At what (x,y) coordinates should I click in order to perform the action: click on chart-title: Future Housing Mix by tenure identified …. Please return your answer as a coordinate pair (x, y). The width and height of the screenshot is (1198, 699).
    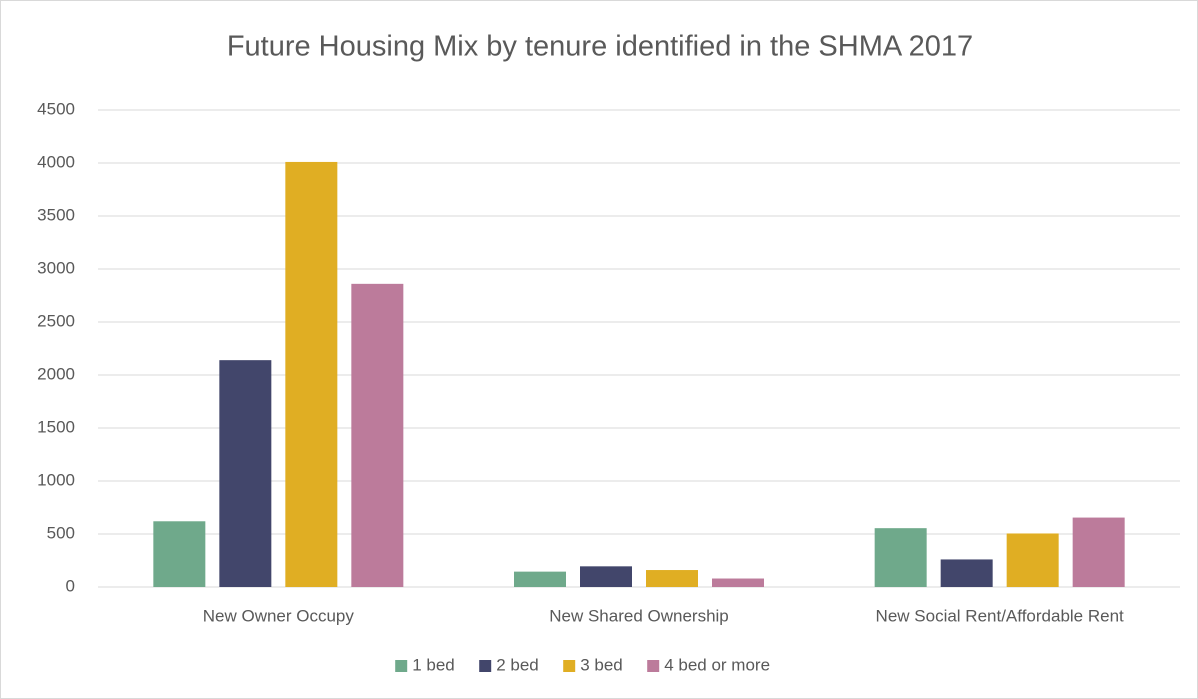
    Looking at the image, I should click on (600, 47).